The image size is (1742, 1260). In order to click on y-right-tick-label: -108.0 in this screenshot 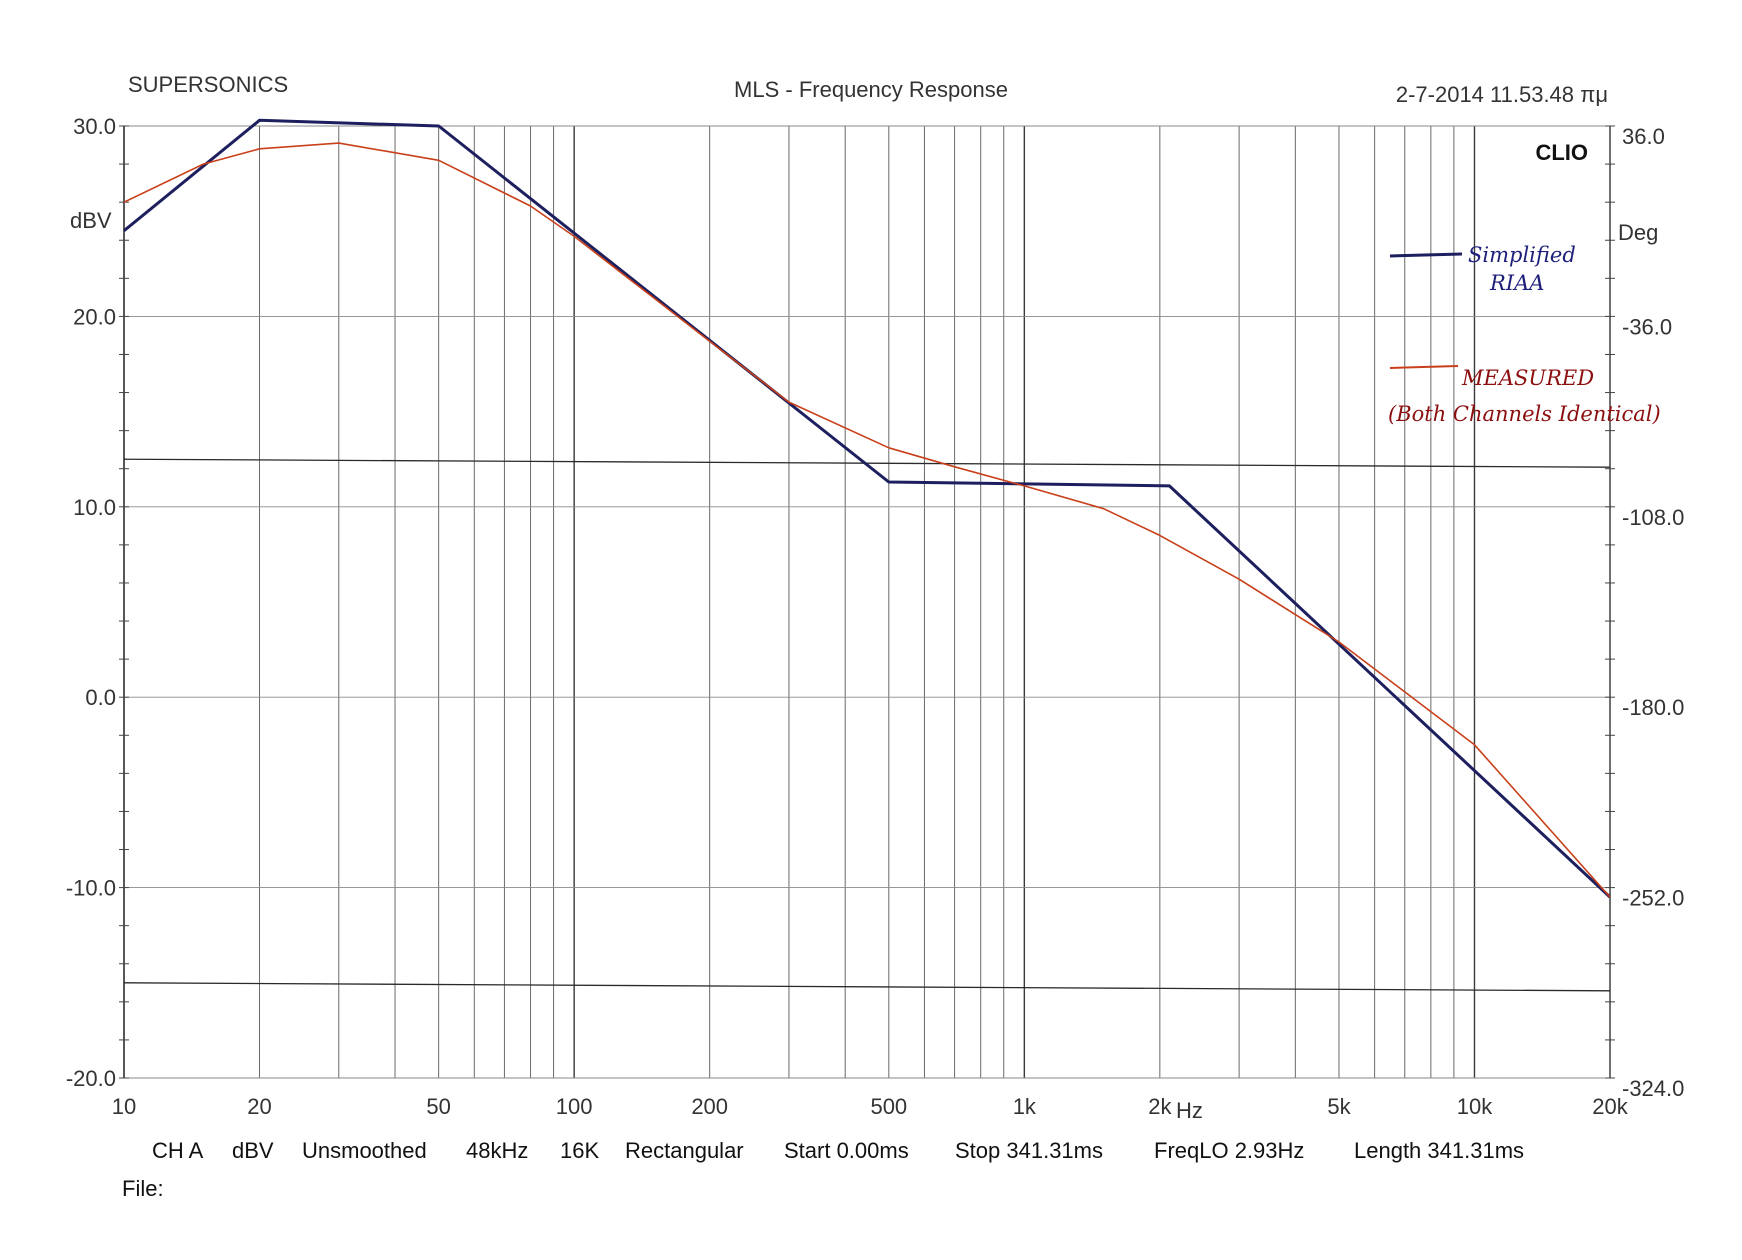, I will do `click(1653, 517)`.